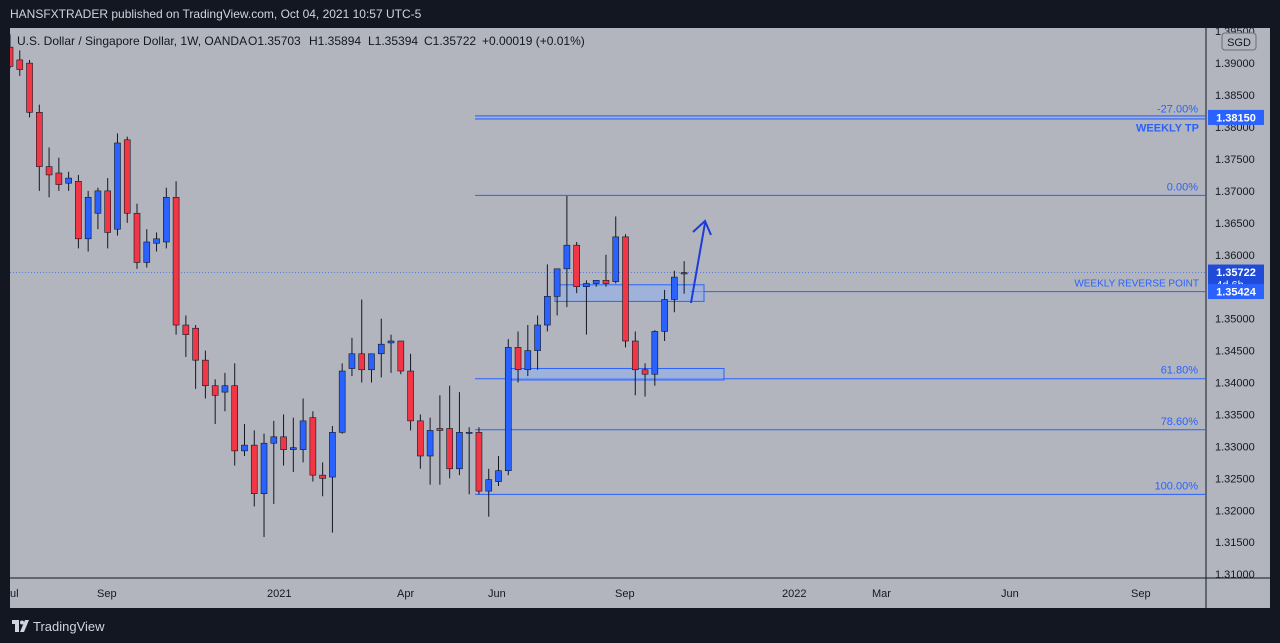 This screenshot has width=1280, height=643. I want to click on footer-bar: TradingView, so click(640, 625).